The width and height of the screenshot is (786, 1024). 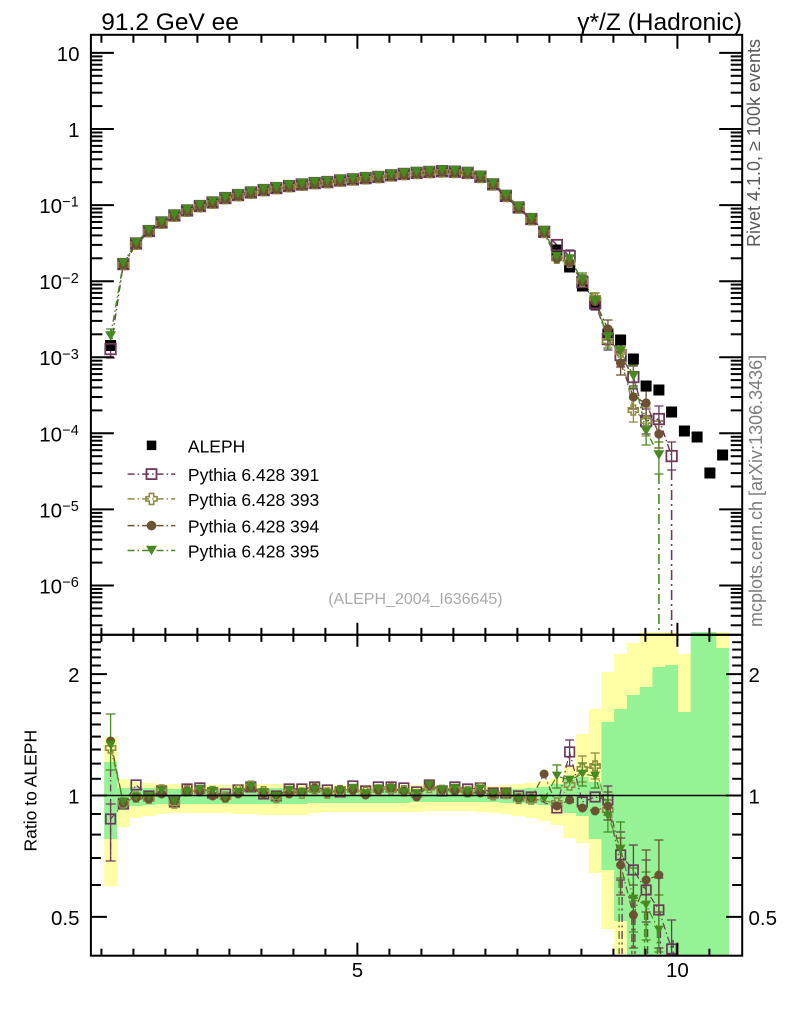 What do you see at coordinates (253, 500) in the screenshot?
I see `svg-text: Pythia 6.428 393` at bounding box center [253, 500].